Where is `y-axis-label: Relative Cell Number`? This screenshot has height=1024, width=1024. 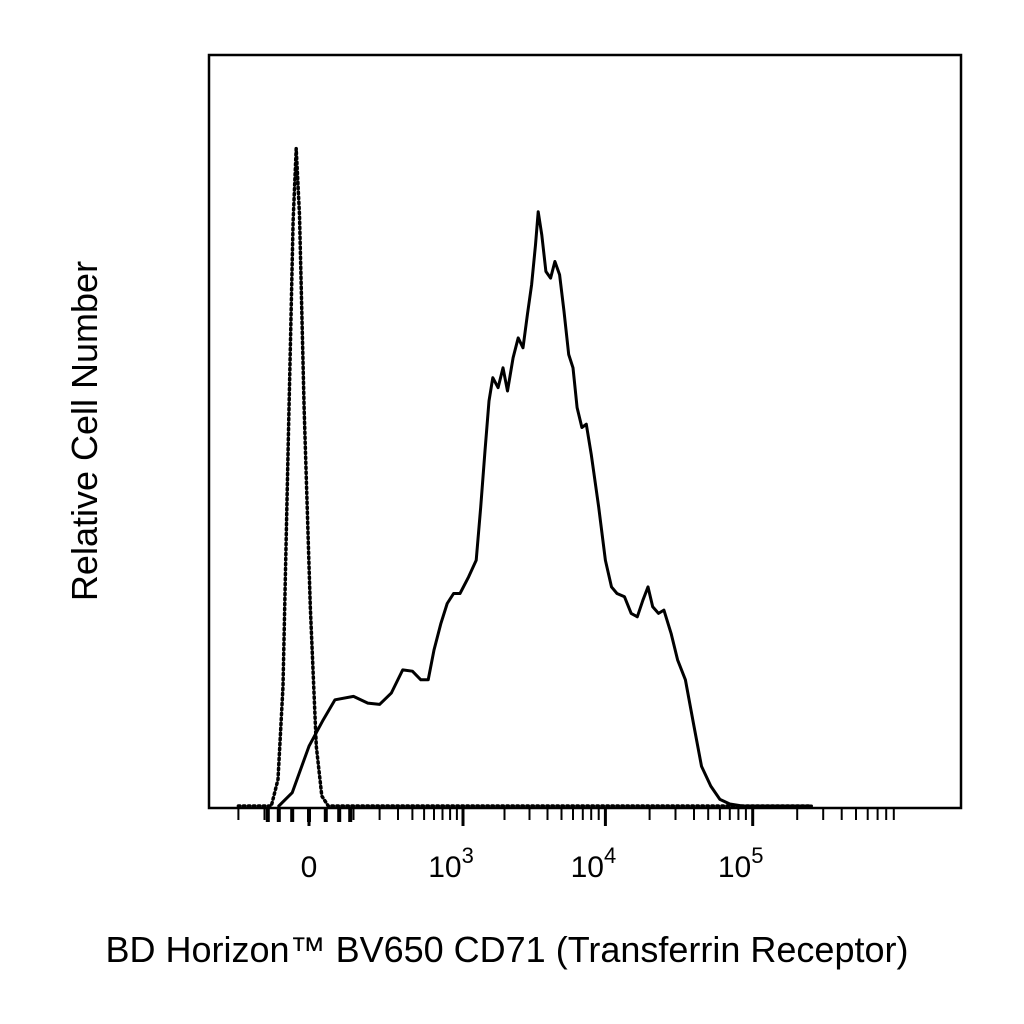
y-axis-label: Relative Cell Number is located at coordinates (84, 431).